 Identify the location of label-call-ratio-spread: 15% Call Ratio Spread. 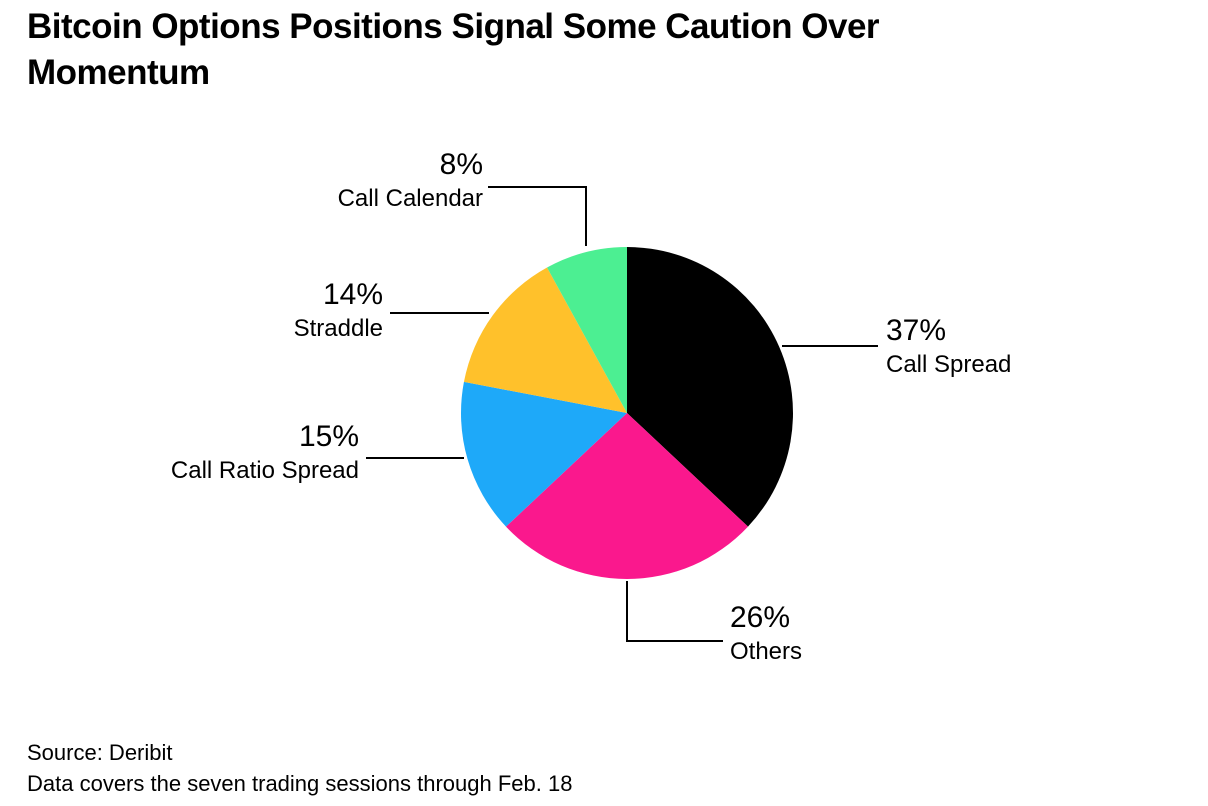
(265, 452).